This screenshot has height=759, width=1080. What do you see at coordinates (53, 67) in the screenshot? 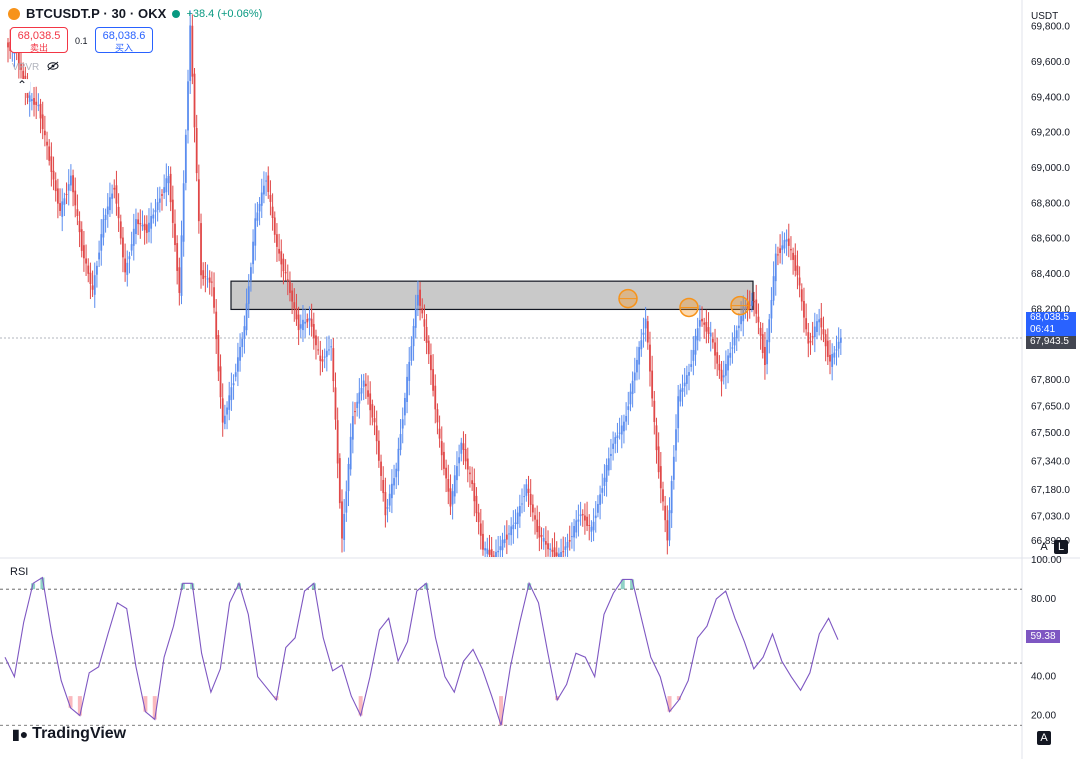
I see `eye-off-icon` at bounding box center [53, 67].